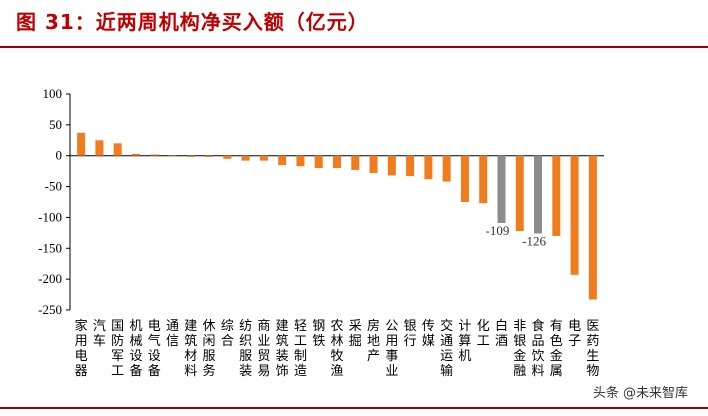  Describe the element at coordinates (99, 340) in the screenshot. I see `category-label-char: 车` at that location.